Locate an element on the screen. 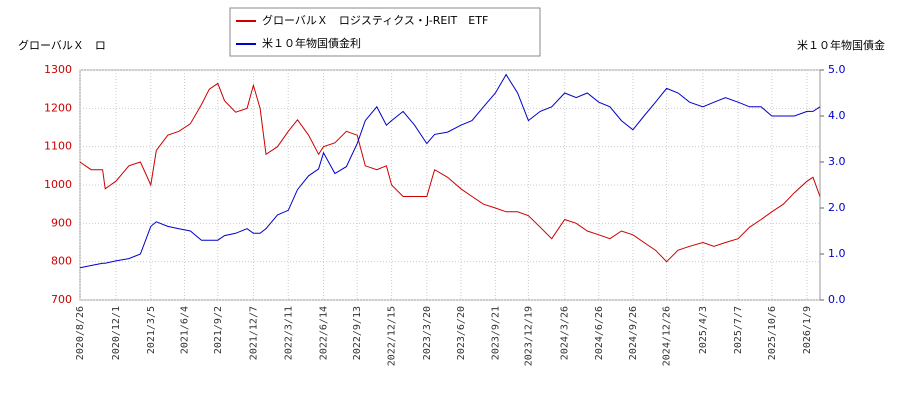 This screenshot has height=404, width=900. x-tick-label: 2020/12/1 is located at coordinates (116, 333).